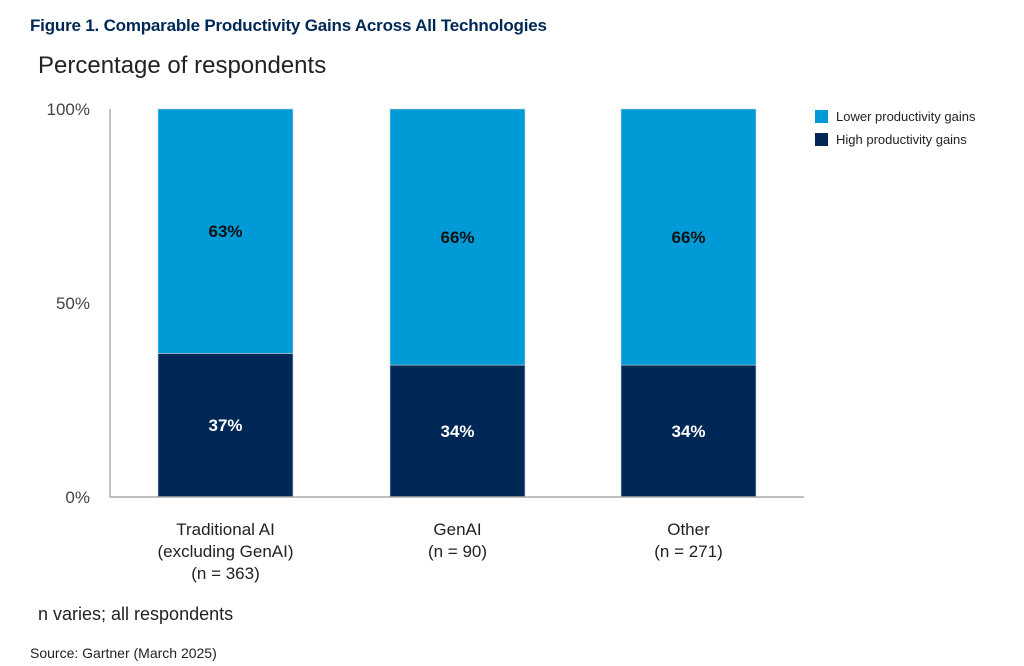 This screenshot has width=1024, height=666. Describe the element at coordinates (457, 529) in the screenshot. I see `category-label-1-line-0: GenAI` at that location.